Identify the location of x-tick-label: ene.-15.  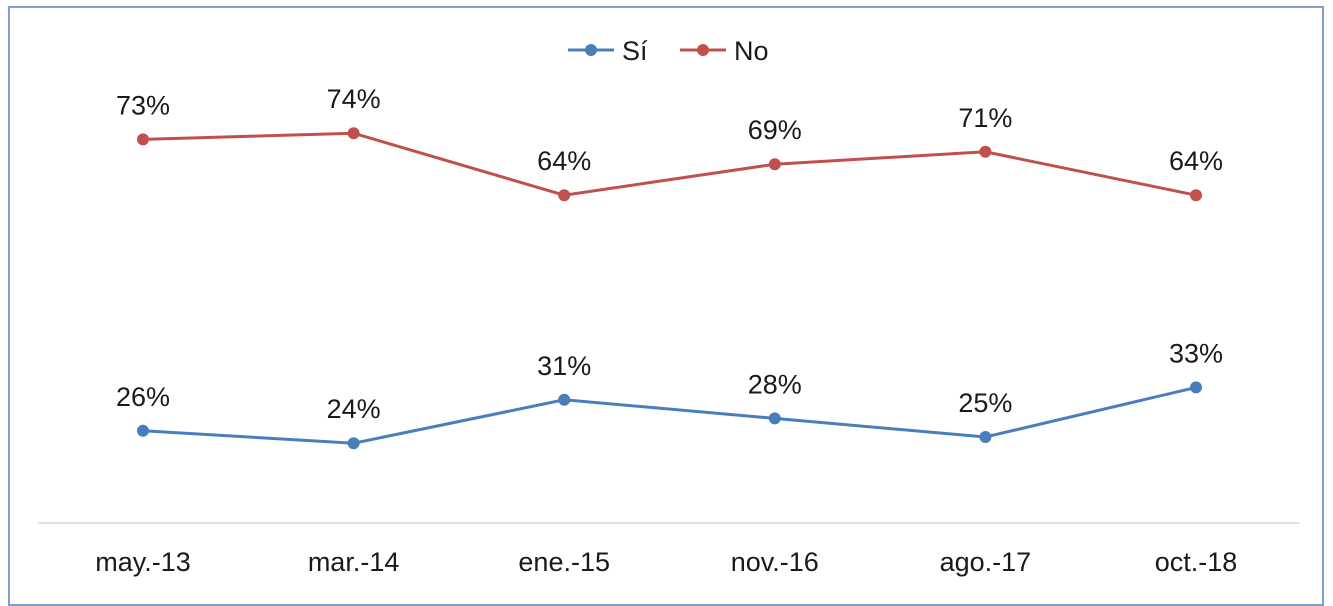
(564, 562).